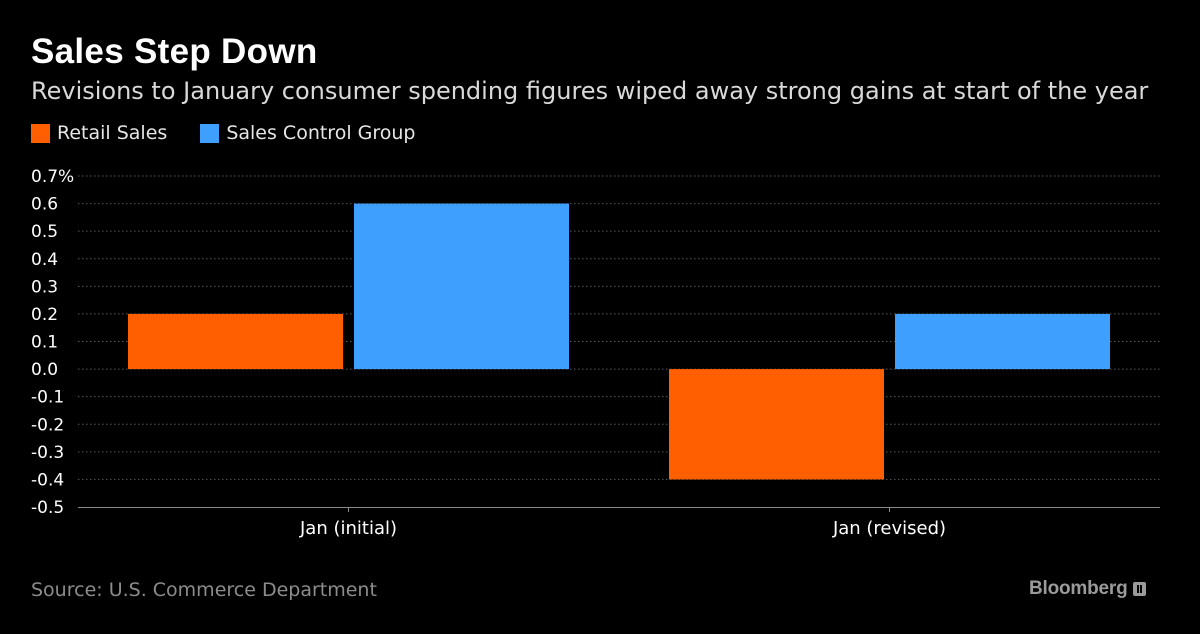 The image size is (1200, 634). I want to click on y-tick-label: -0.5, so click(47, 508).